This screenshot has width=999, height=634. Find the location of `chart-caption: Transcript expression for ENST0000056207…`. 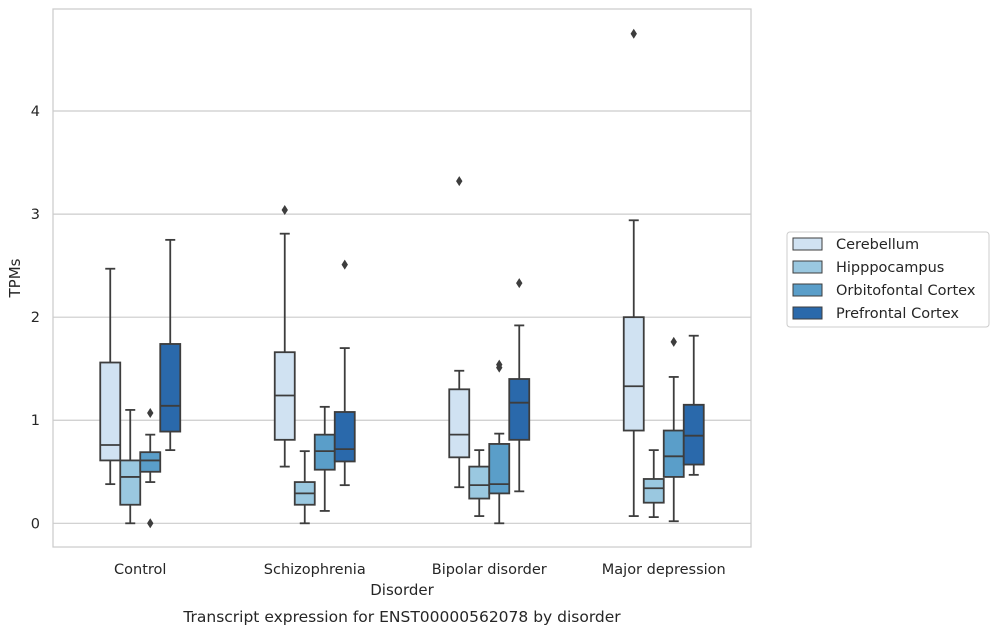

chart-caption: Transcript expression for ENST0000056207… is located at coordinates (401, 617).